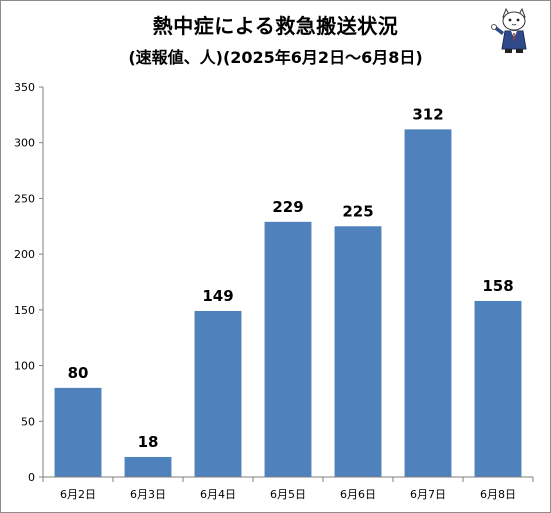 This screenshot has height=513, width=551. I want to click on chart-subtitle: (速報値、人)(2025年6月2日～6月8日), so click(275, 57).